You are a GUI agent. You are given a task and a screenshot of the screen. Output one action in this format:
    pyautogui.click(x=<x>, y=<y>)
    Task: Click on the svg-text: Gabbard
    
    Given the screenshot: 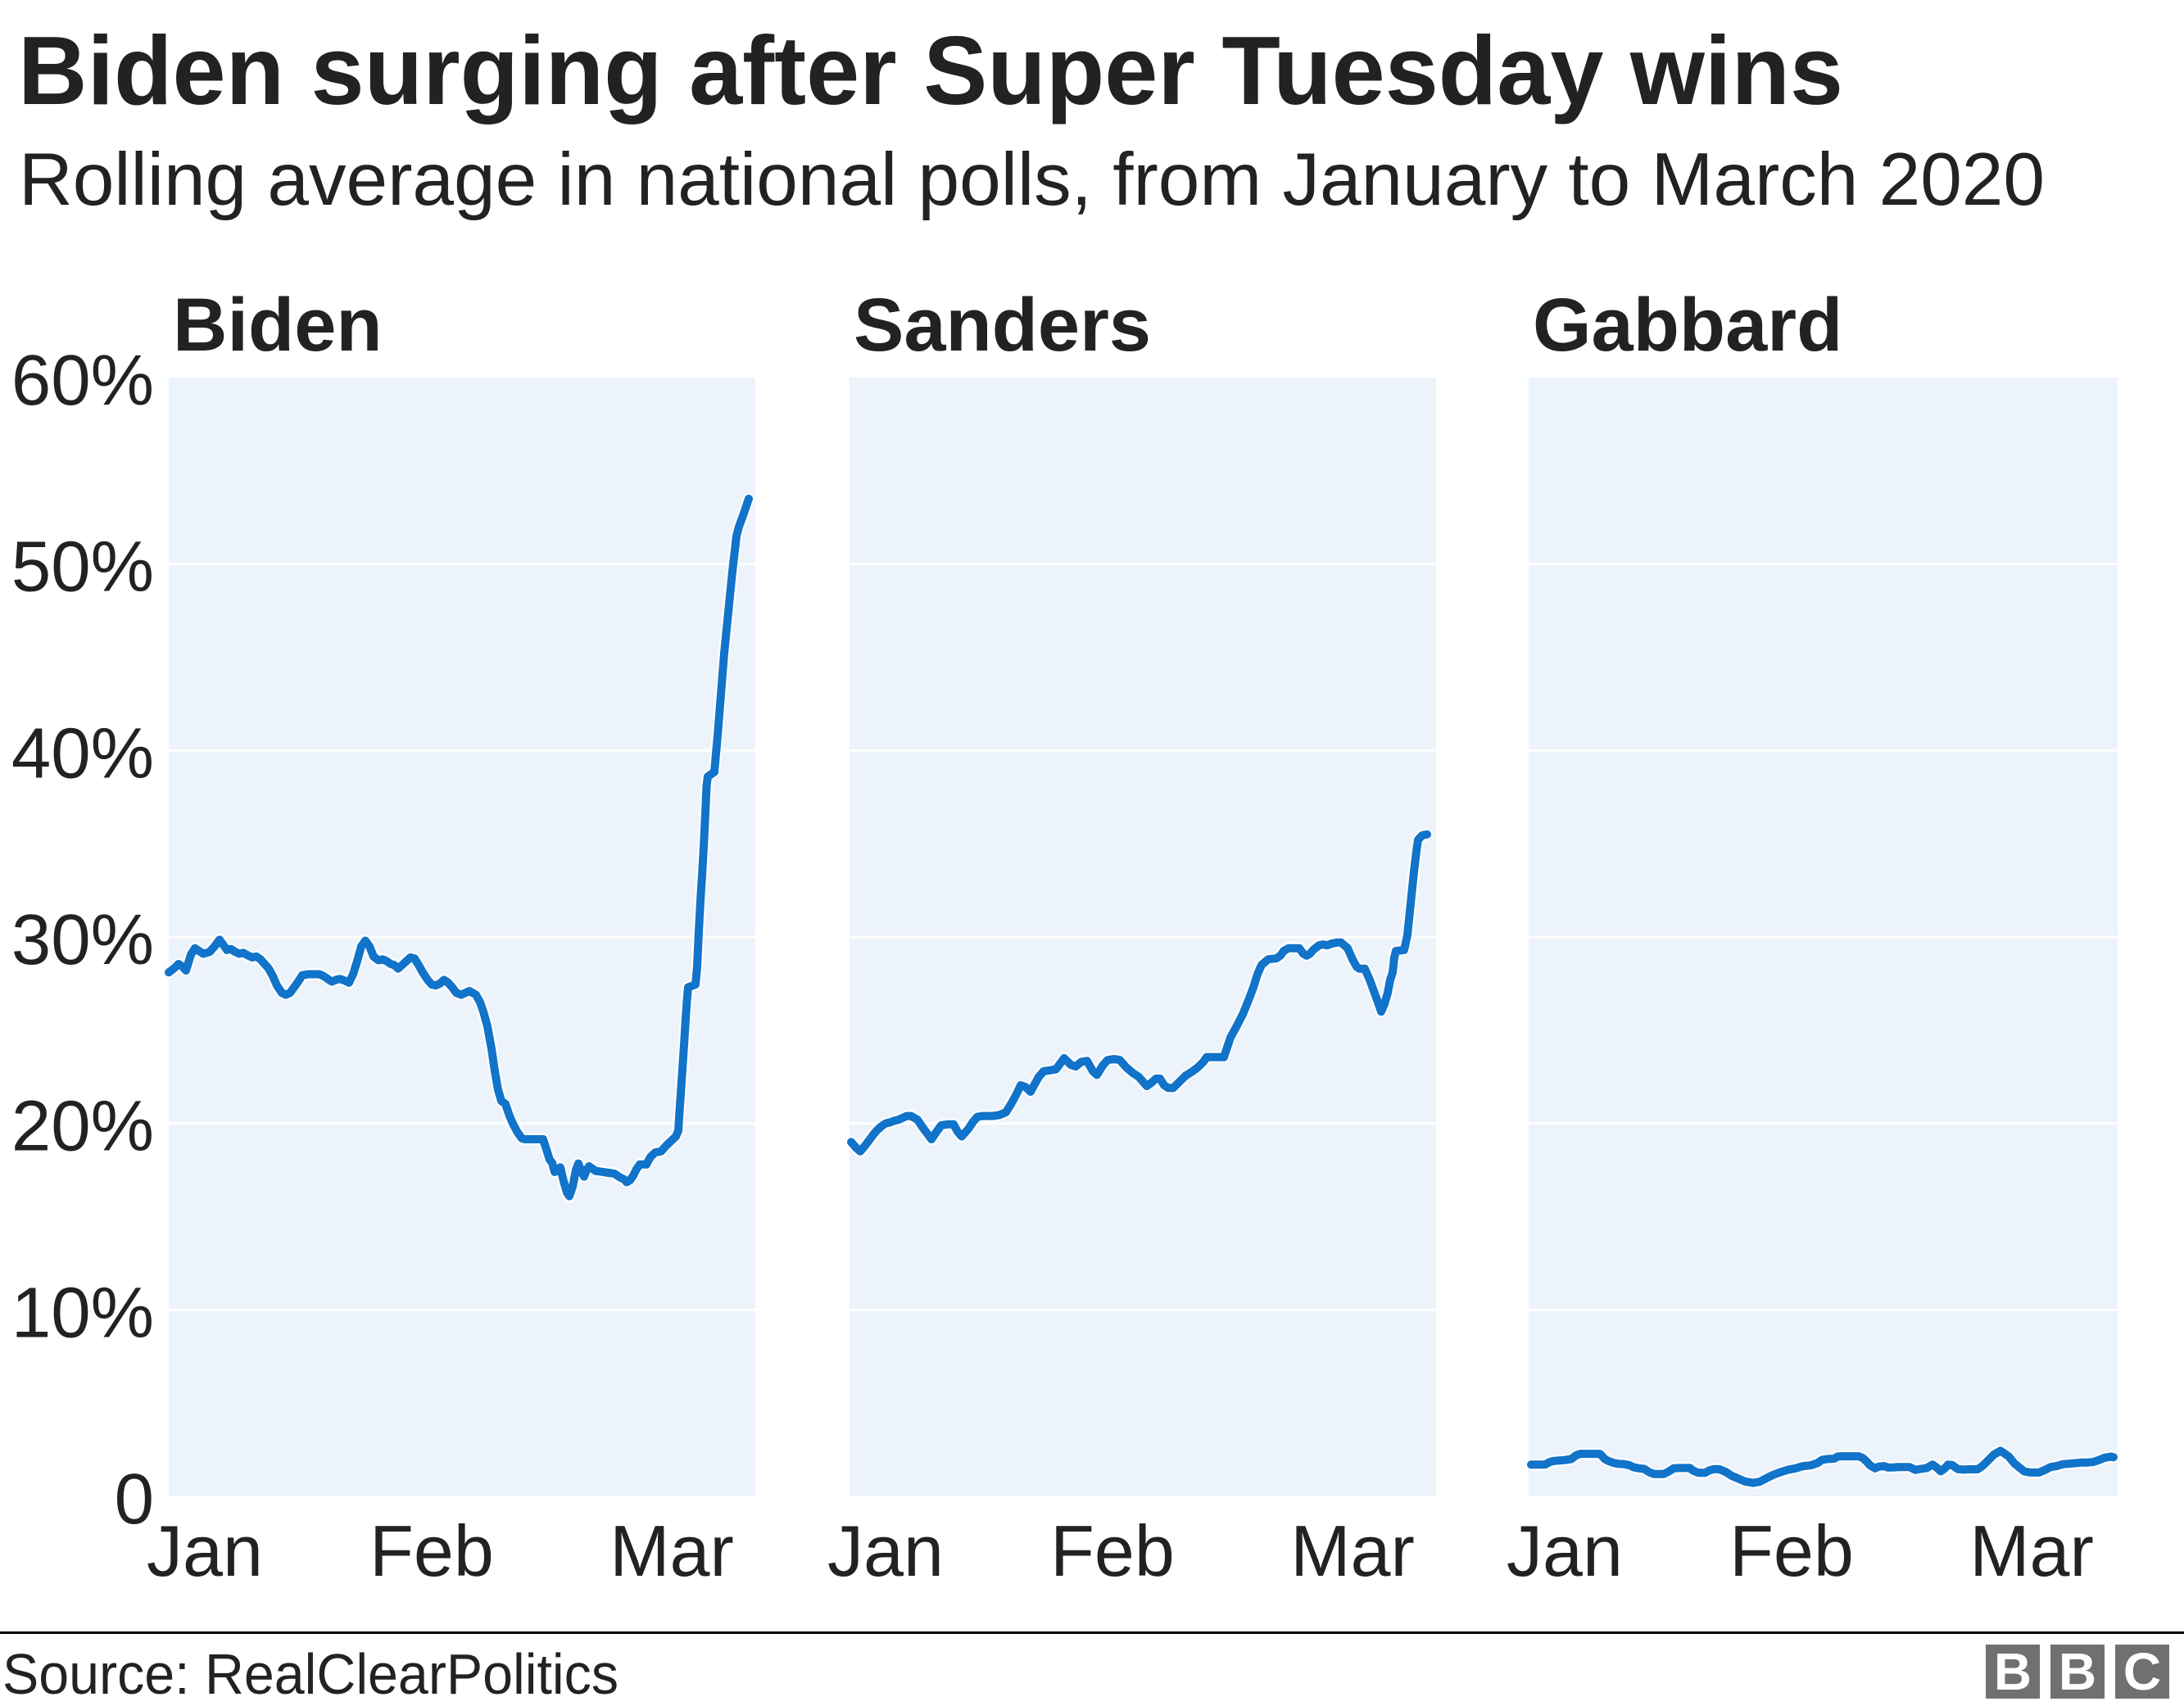 What is the action you would take?
    pyautogui.click(x=1687, y=325)
    